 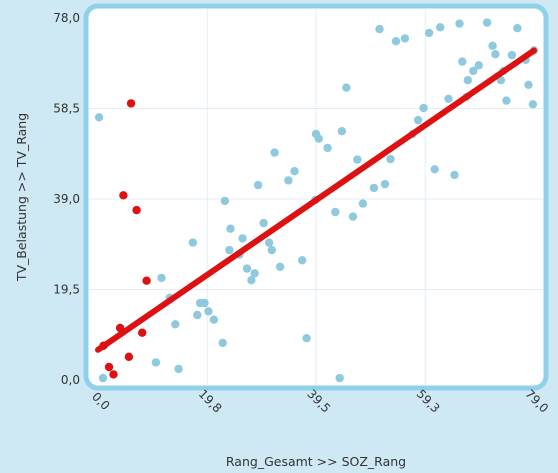 What do you see at coordinates (536, 401) in the screenshot?
I see `x-tick-label: 79,0` at bounding box center [536, 401].